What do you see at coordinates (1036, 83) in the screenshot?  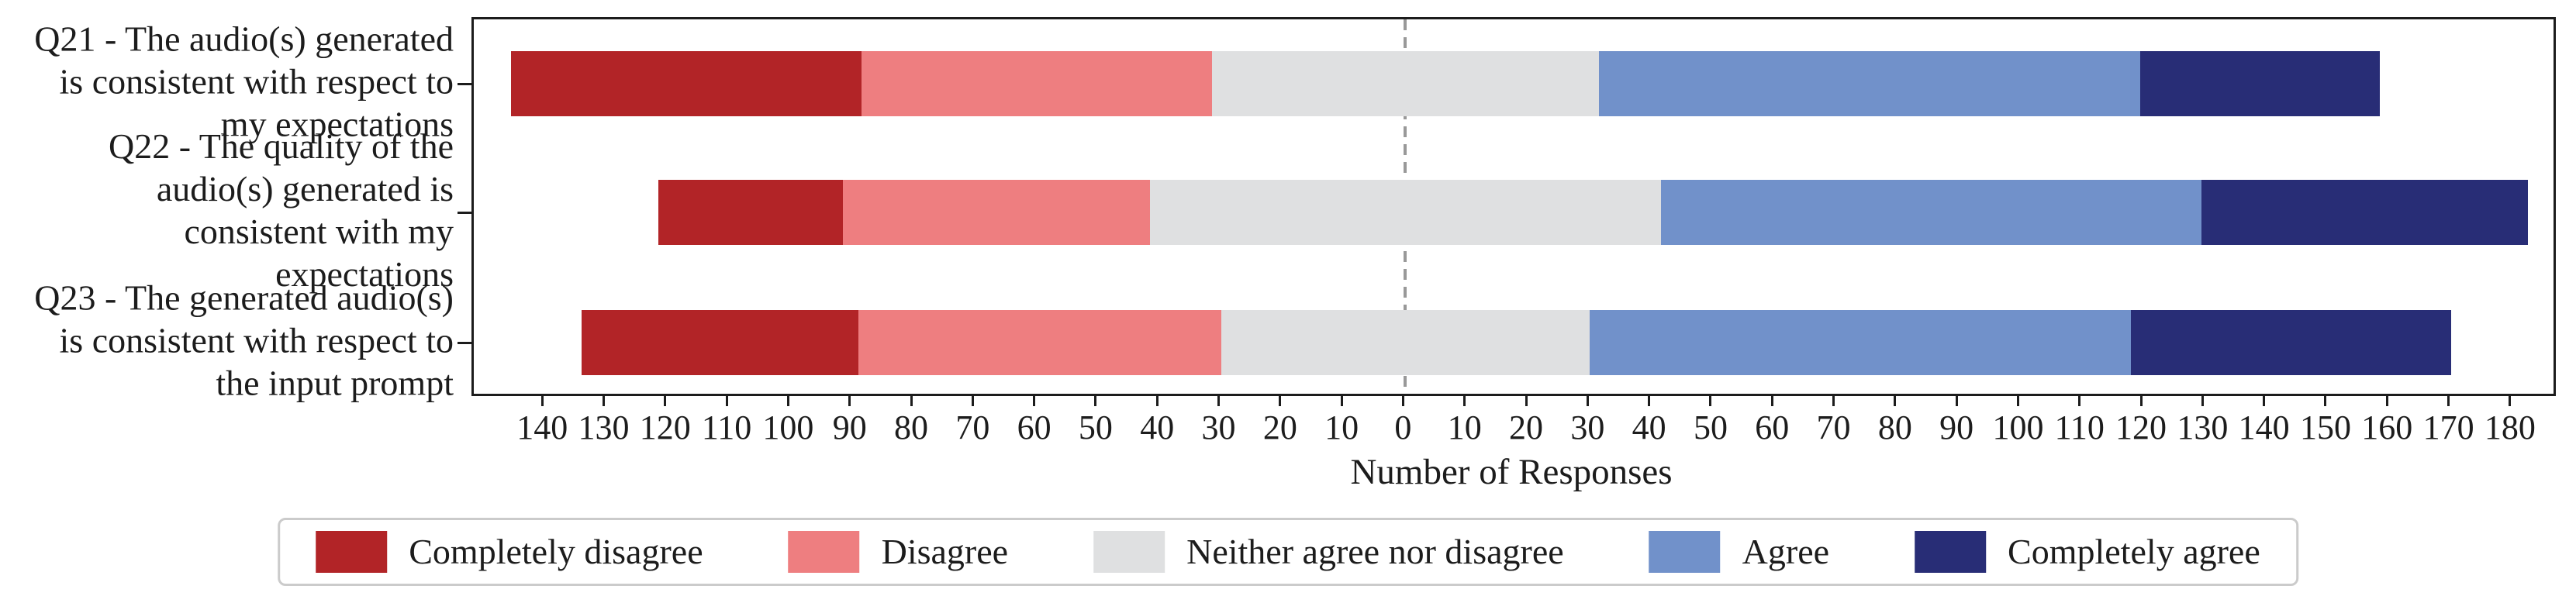 I see `bar-segment-q21-disagree` at bounding box center [1036, 83].